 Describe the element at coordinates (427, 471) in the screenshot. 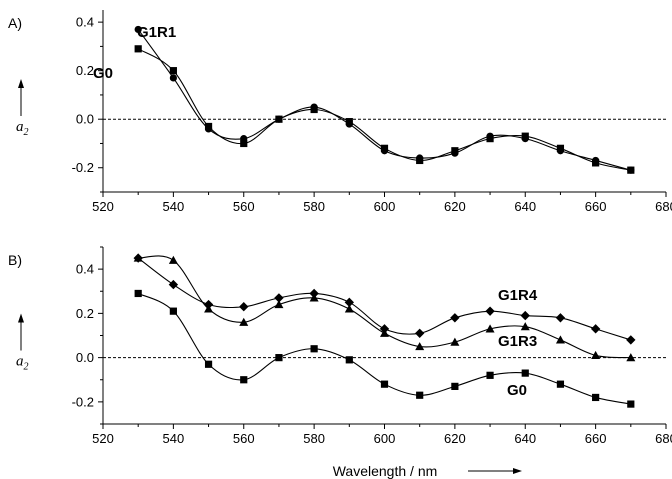

I see `x-axis-label-group: Wavelength / nm` at that location.